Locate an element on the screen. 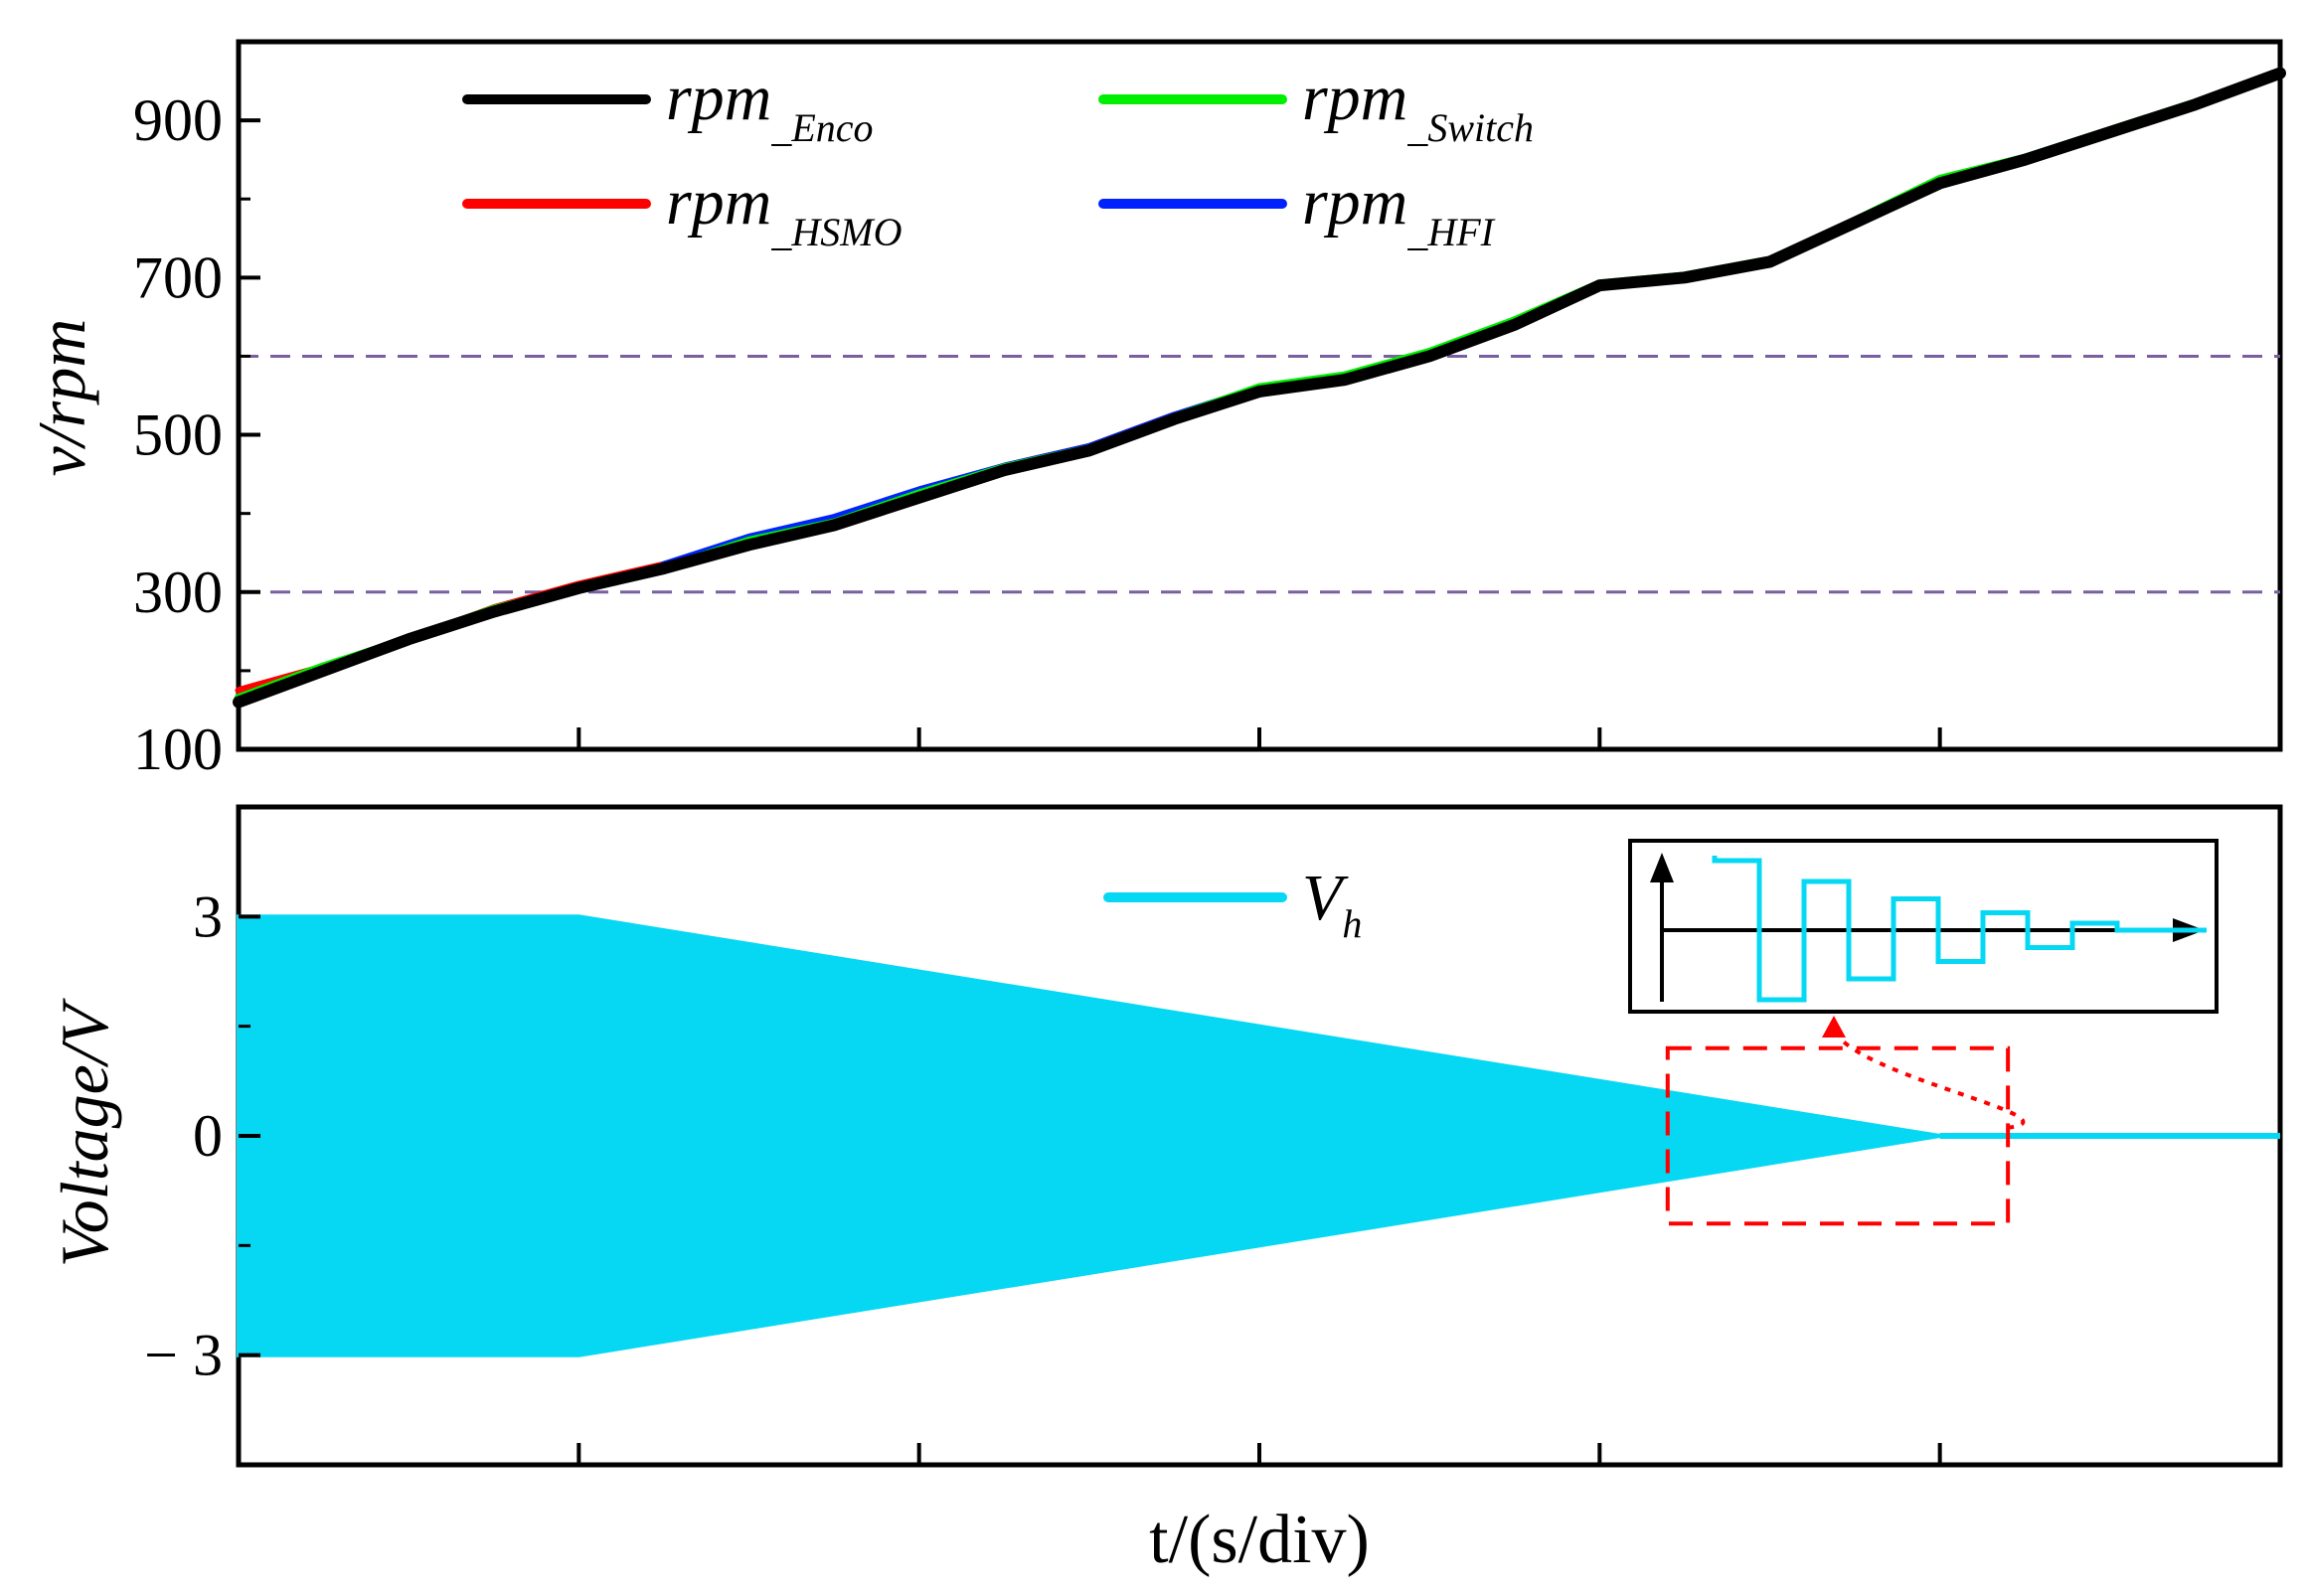 Image resolution: width=2304 pixels, height=1596 pixels. time-x-axis-label: t/(s/div) is located at coordinates (1259, 1540).